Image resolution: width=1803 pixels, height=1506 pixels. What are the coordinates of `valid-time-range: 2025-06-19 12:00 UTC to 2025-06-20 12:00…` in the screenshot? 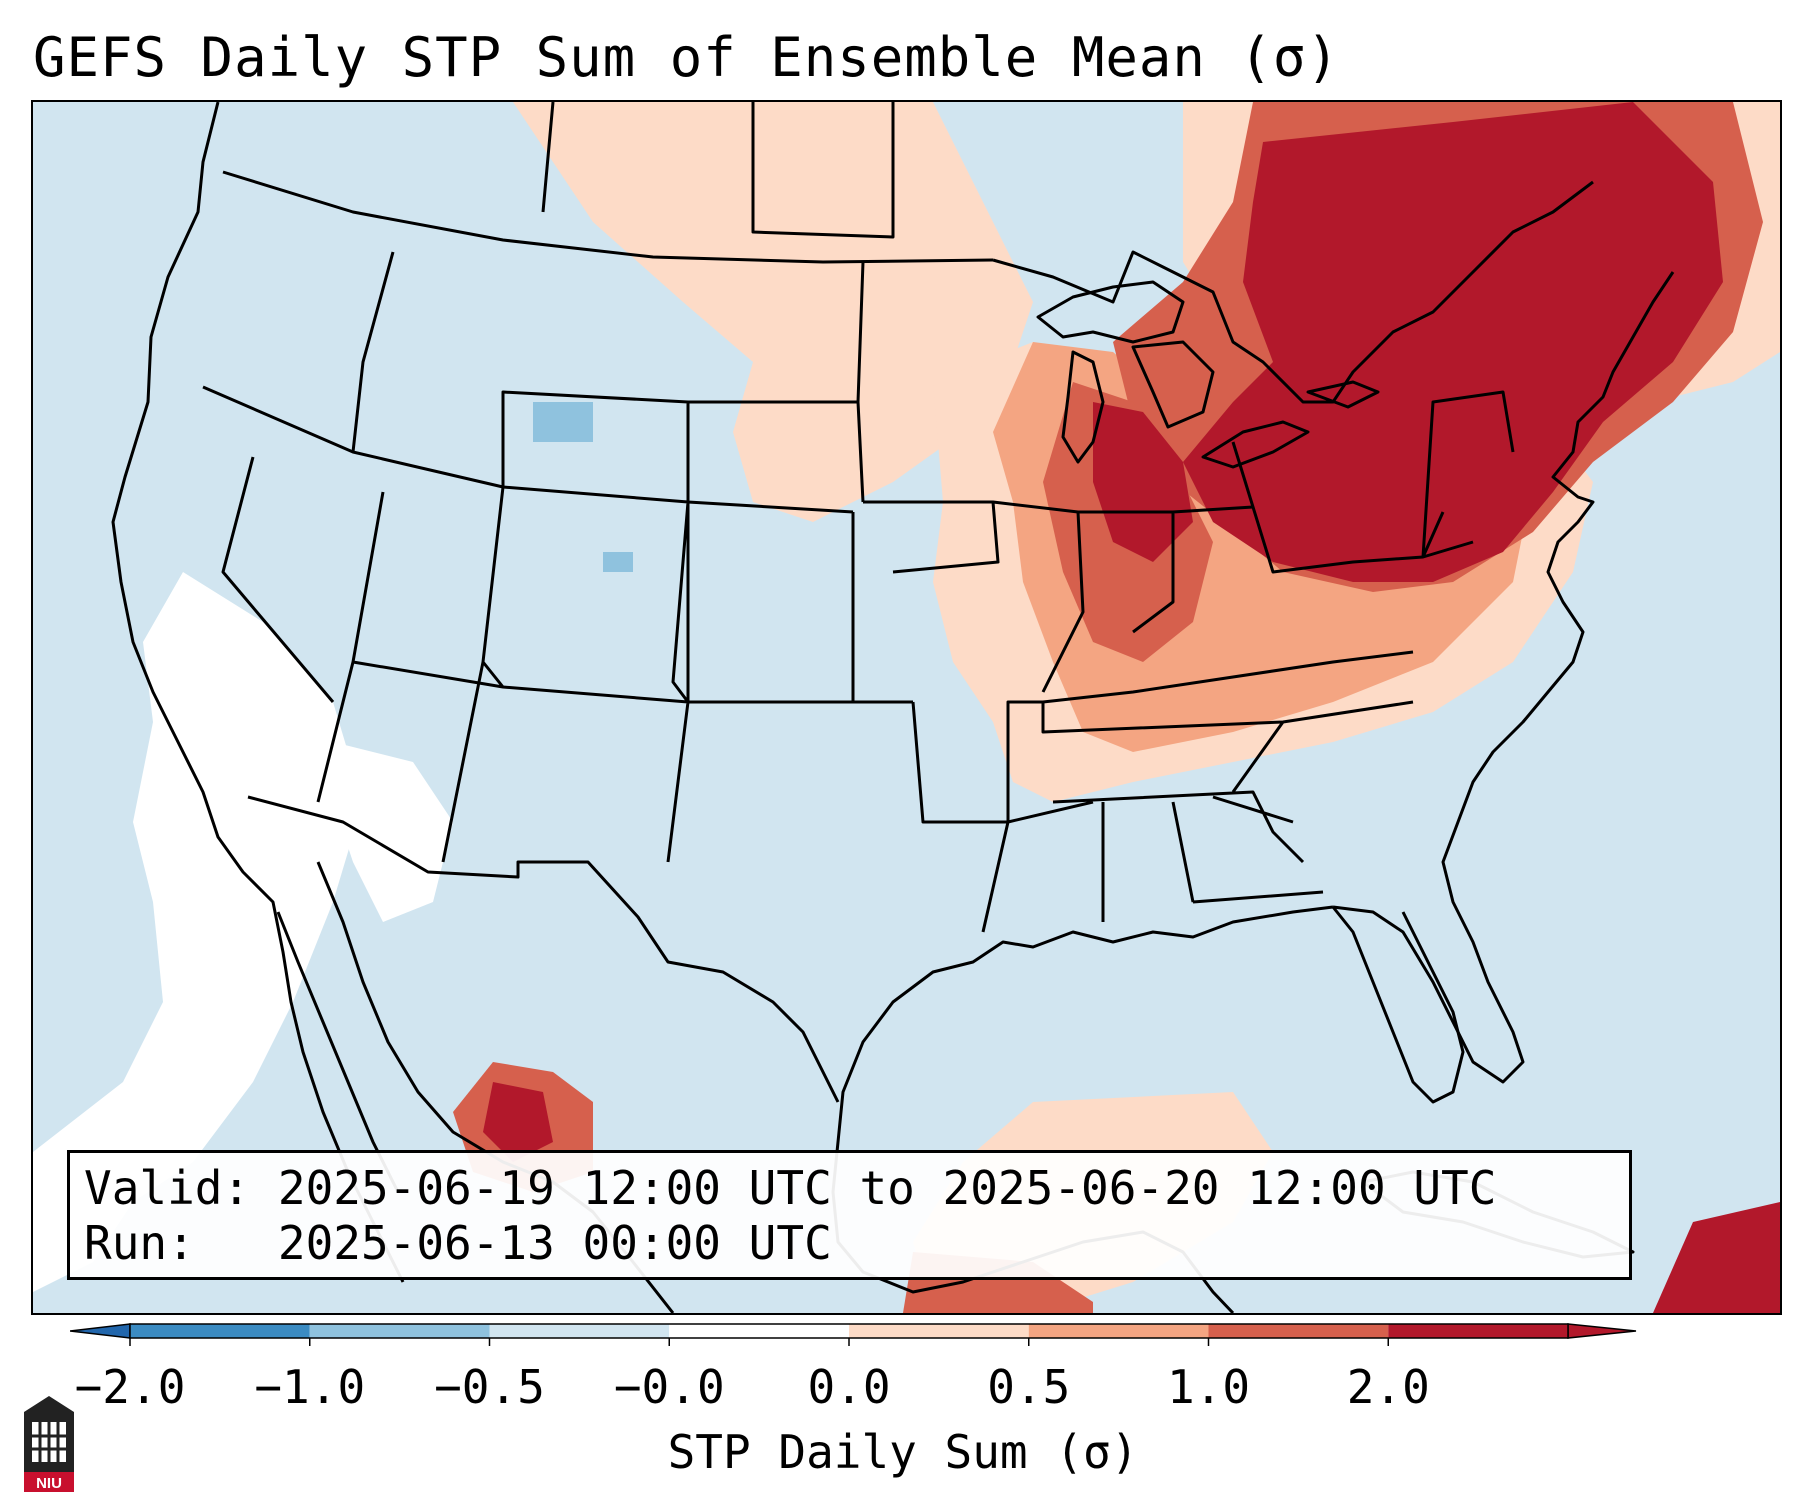 It's located at (887, 1188).